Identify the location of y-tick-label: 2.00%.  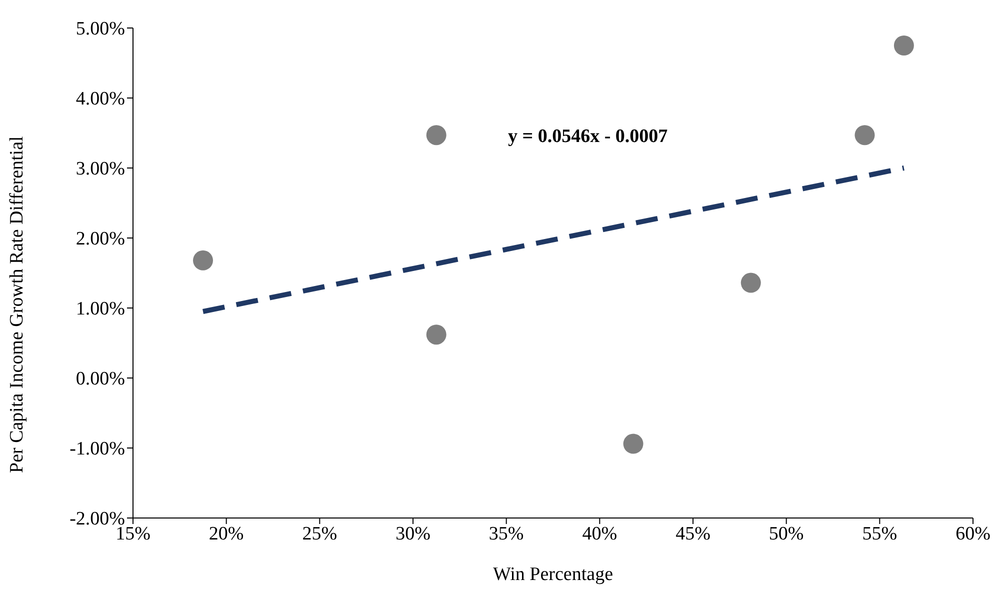
(101, 239).